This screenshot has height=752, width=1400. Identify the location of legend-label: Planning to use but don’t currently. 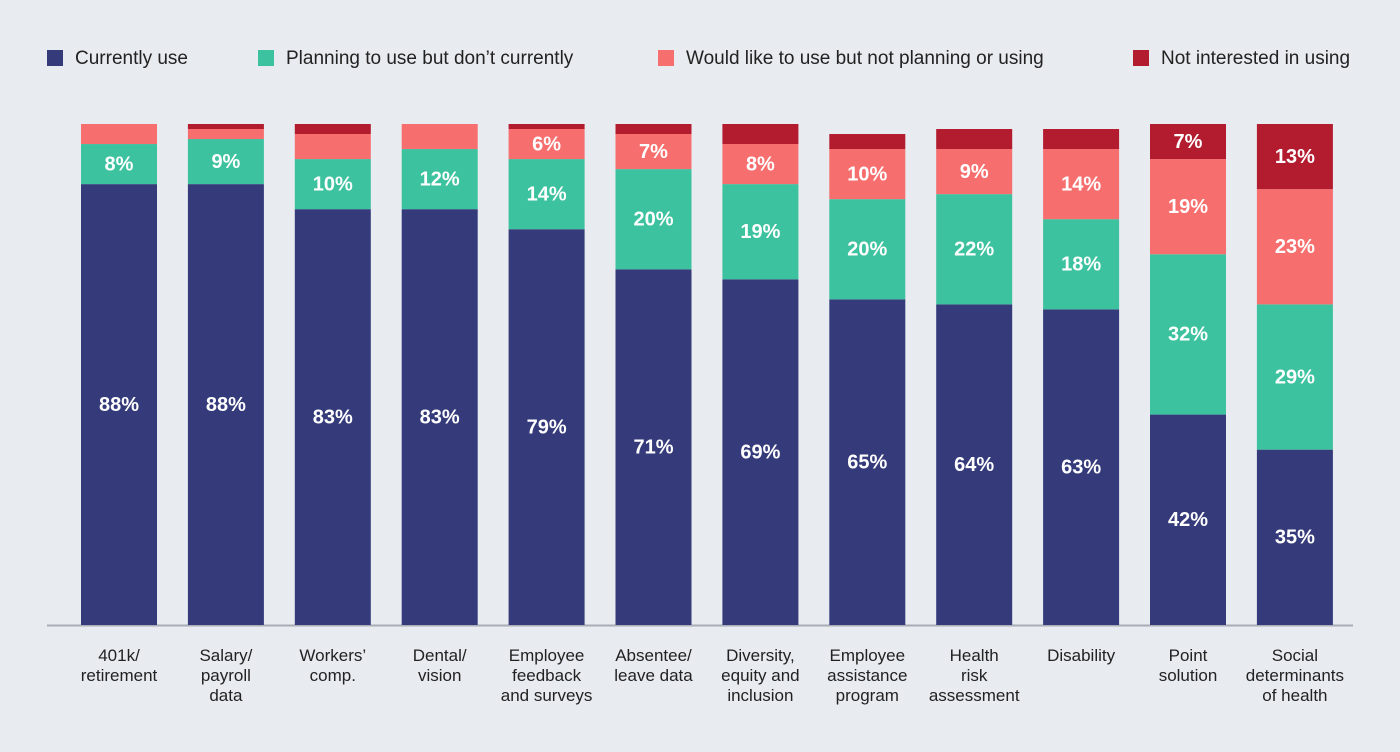
(430, 58).